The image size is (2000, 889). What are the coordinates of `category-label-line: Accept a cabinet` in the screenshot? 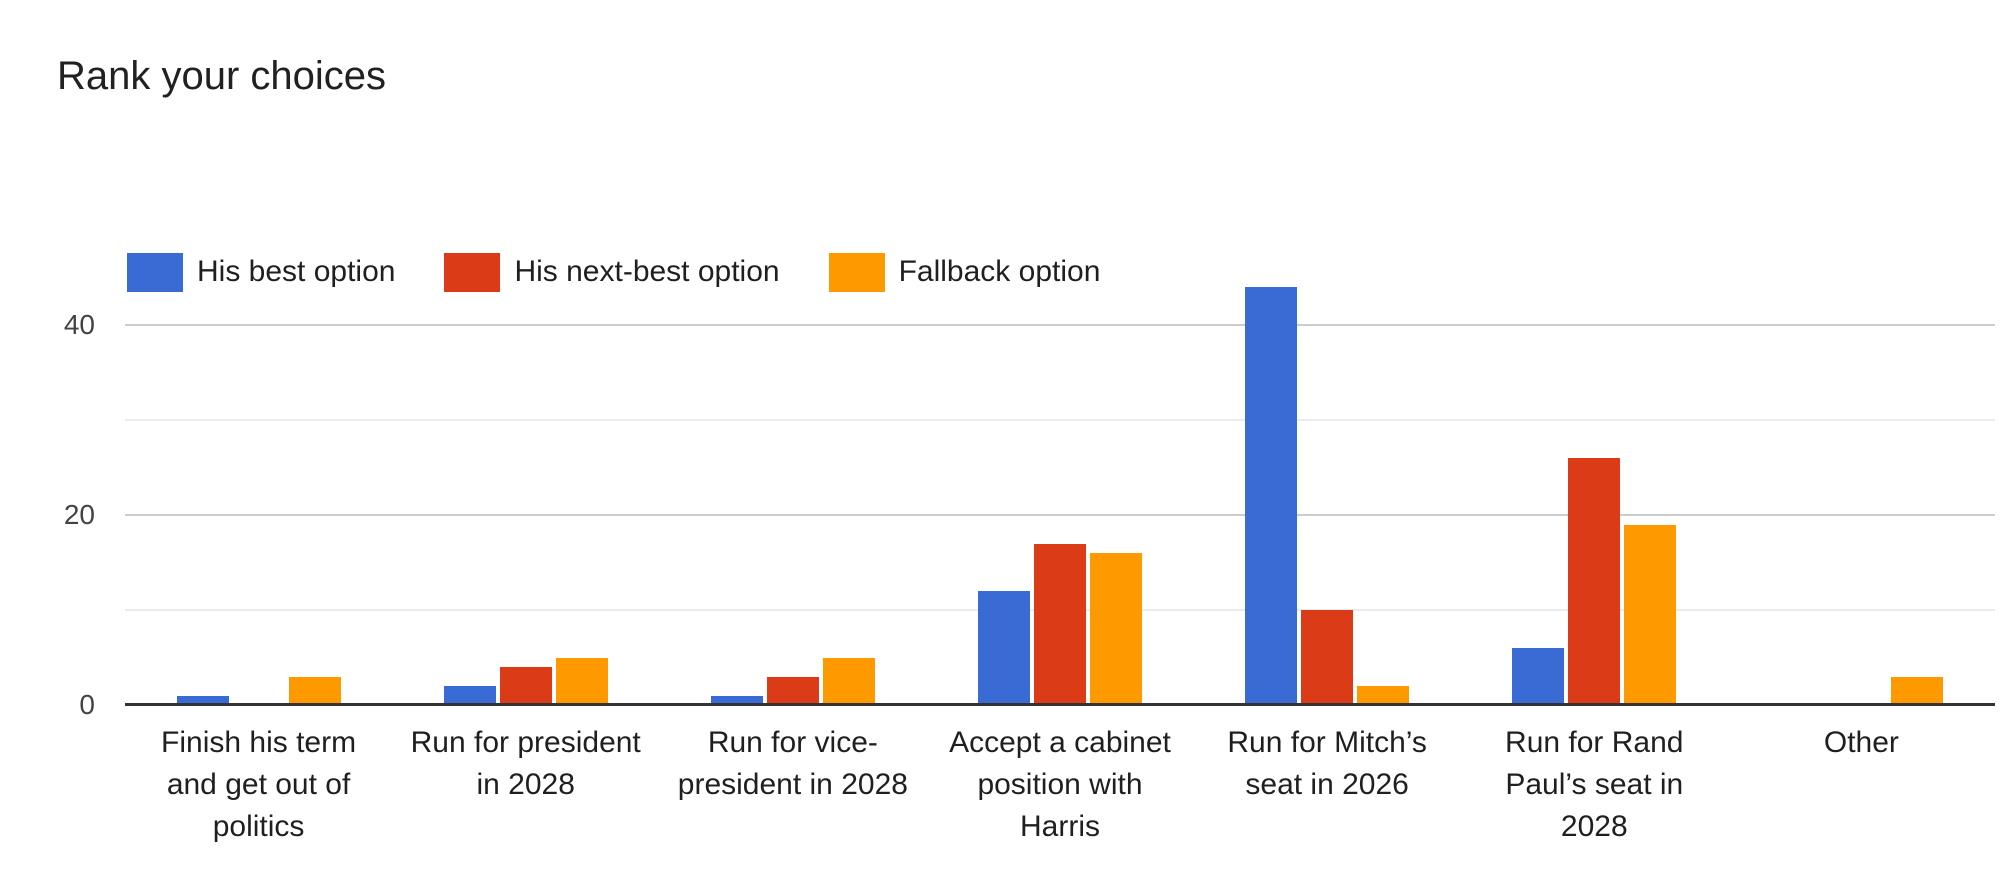 It's located at (1060, 742).